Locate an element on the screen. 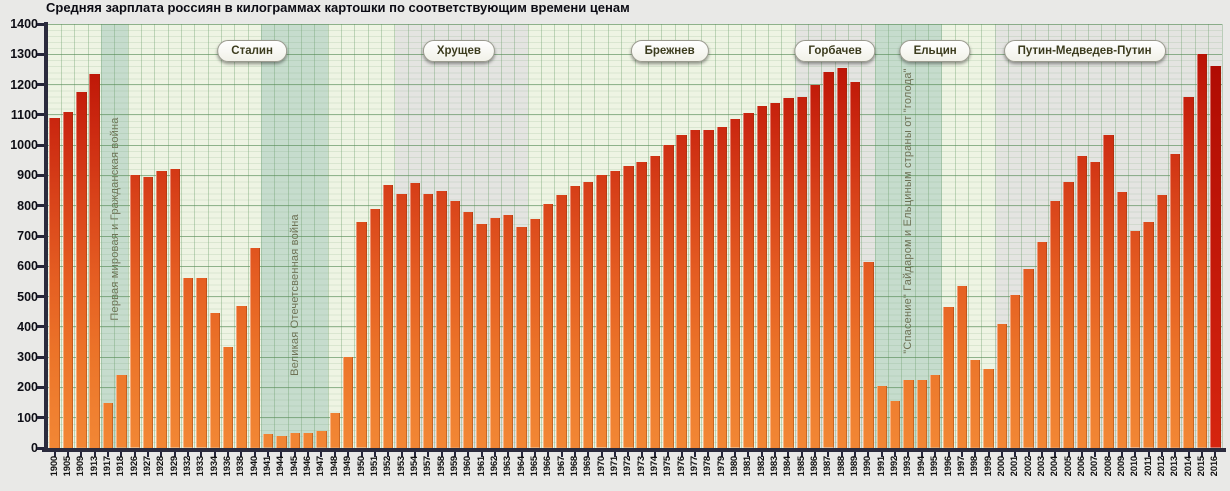  bar-1962 is located at coordinates (495, 332).